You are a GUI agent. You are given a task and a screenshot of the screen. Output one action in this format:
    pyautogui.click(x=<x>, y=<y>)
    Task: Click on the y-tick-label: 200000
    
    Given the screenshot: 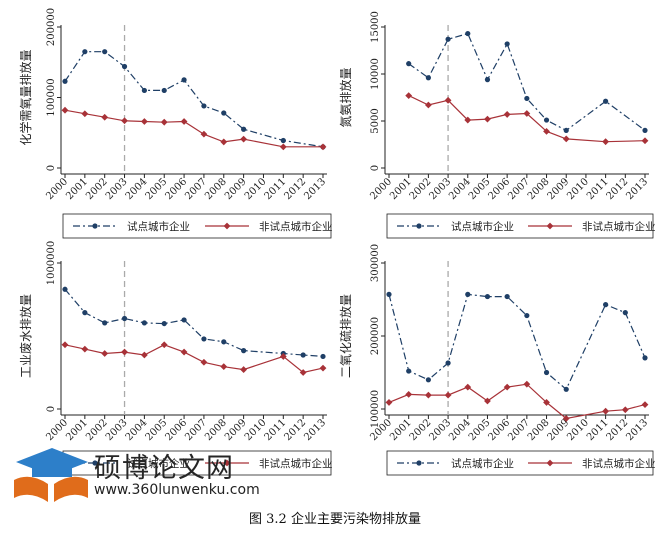 What is the action you would take?
    pyautogui.click(x=51, y=27)
    